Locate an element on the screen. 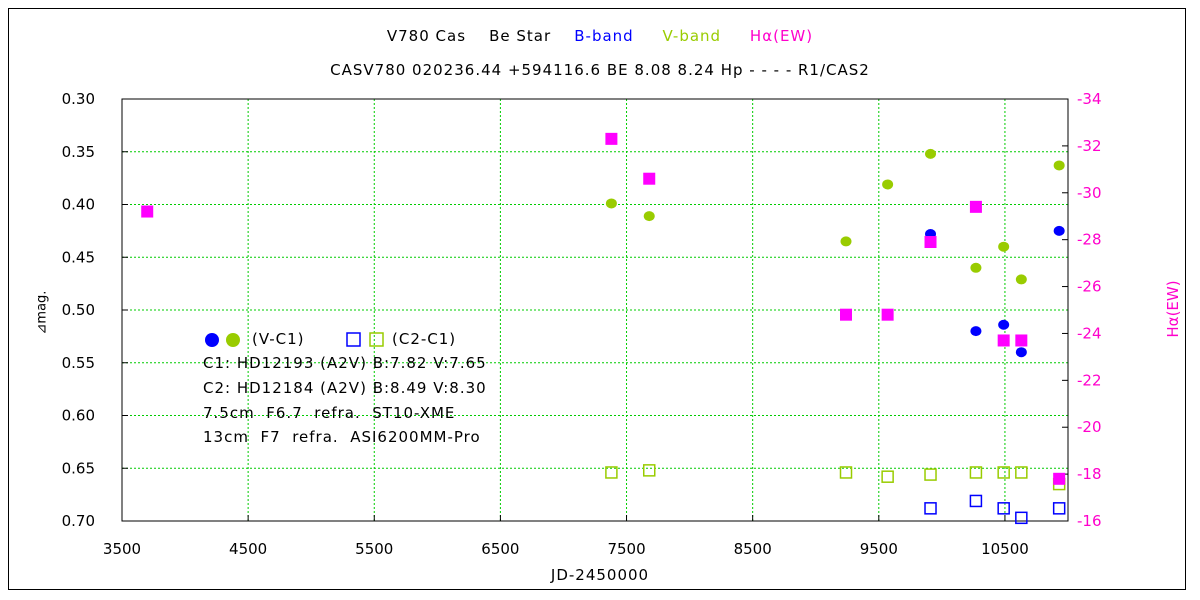 Image resolution: width=1200 pixels, height=600 pixels. y-tick-label: 0.60 is located at coordinates (78, 416).